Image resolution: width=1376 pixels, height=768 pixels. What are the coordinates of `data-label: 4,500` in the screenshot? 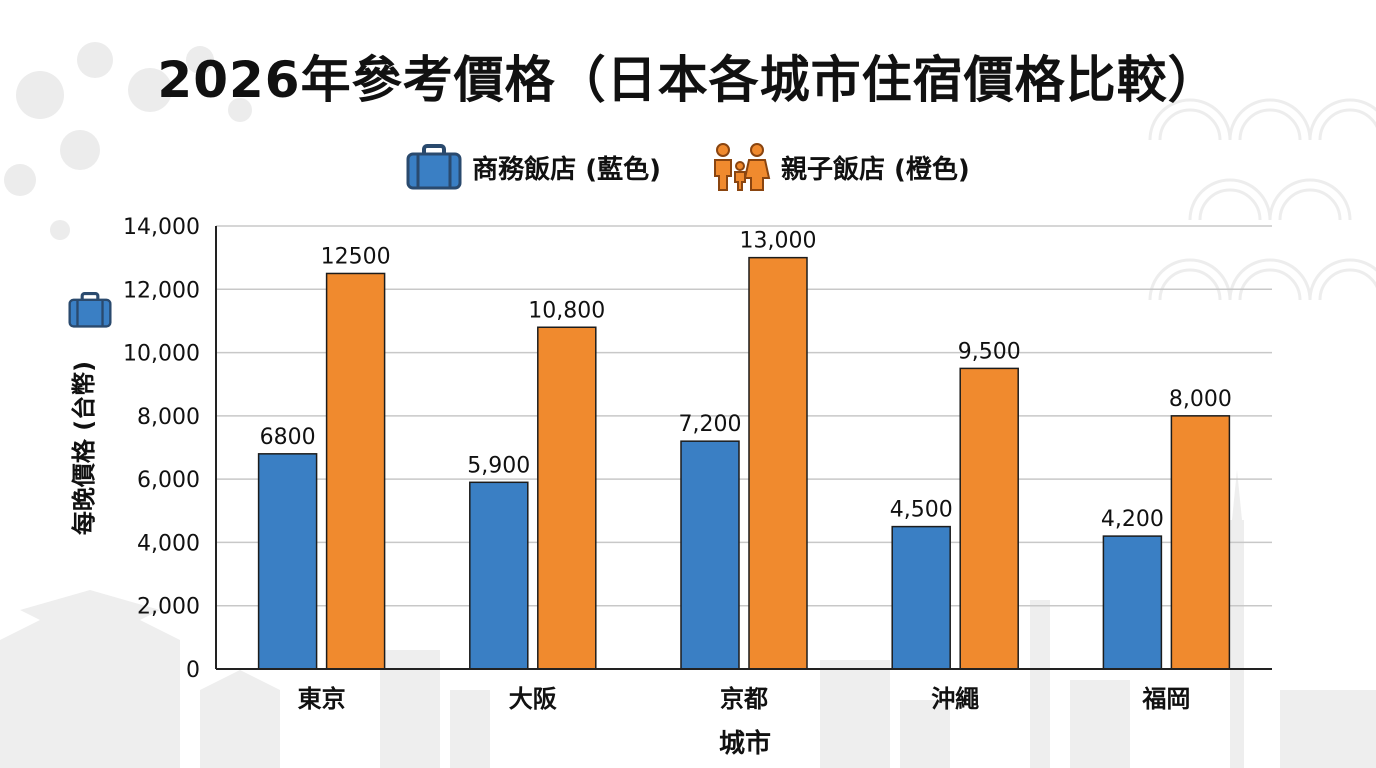 It's located at (921, 510).